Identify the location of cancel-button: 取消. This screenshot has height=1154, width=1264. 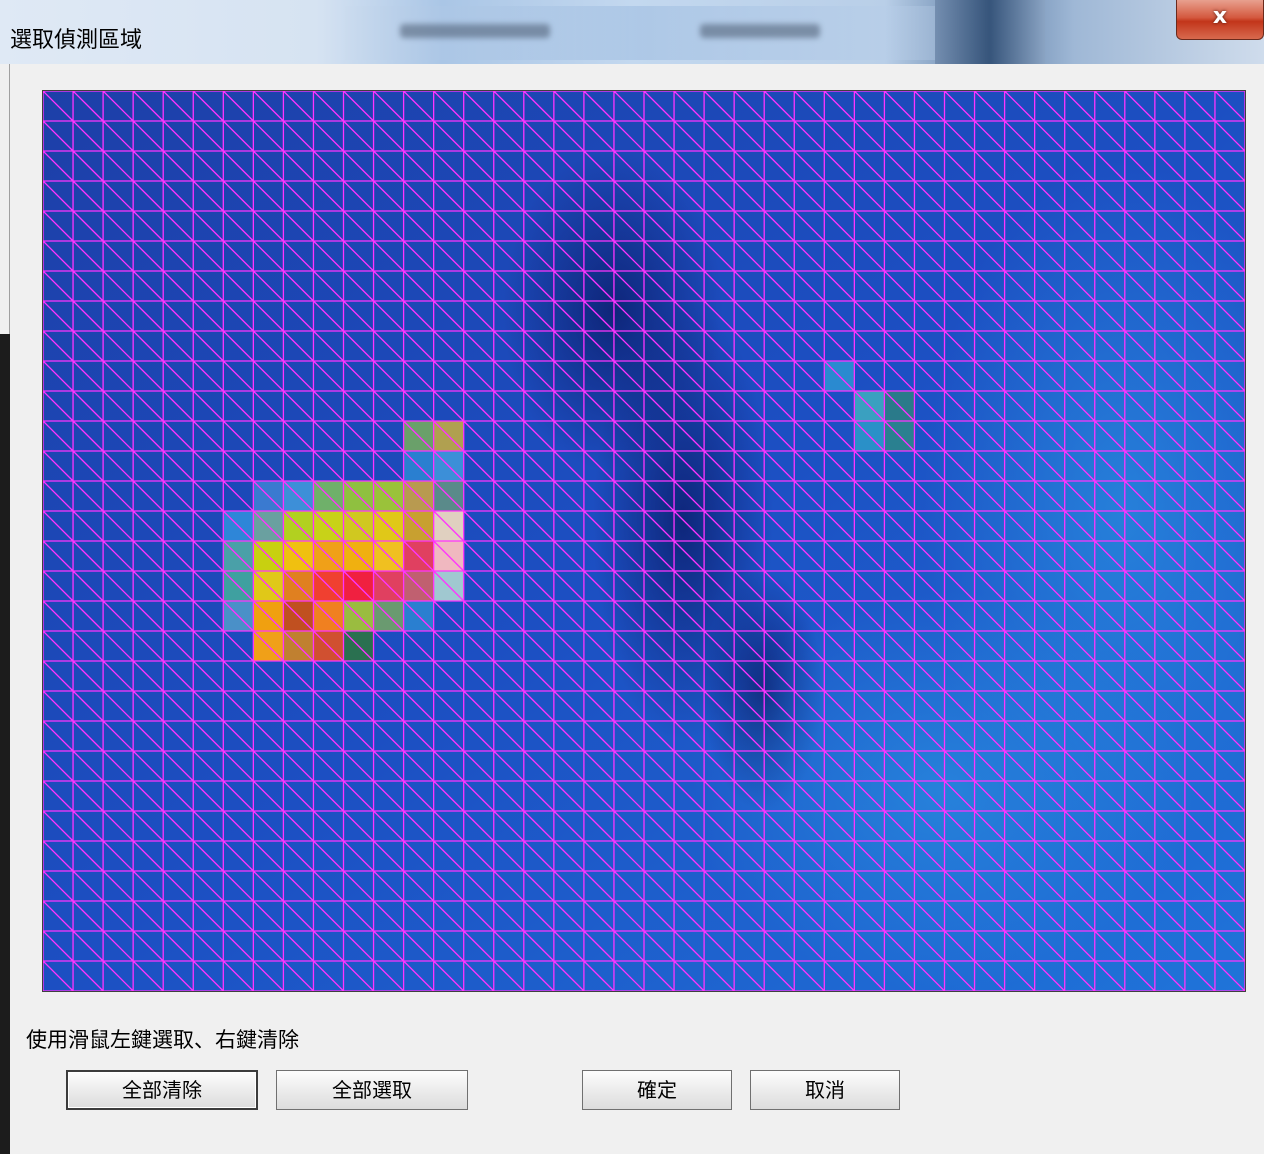
(825, 1090).